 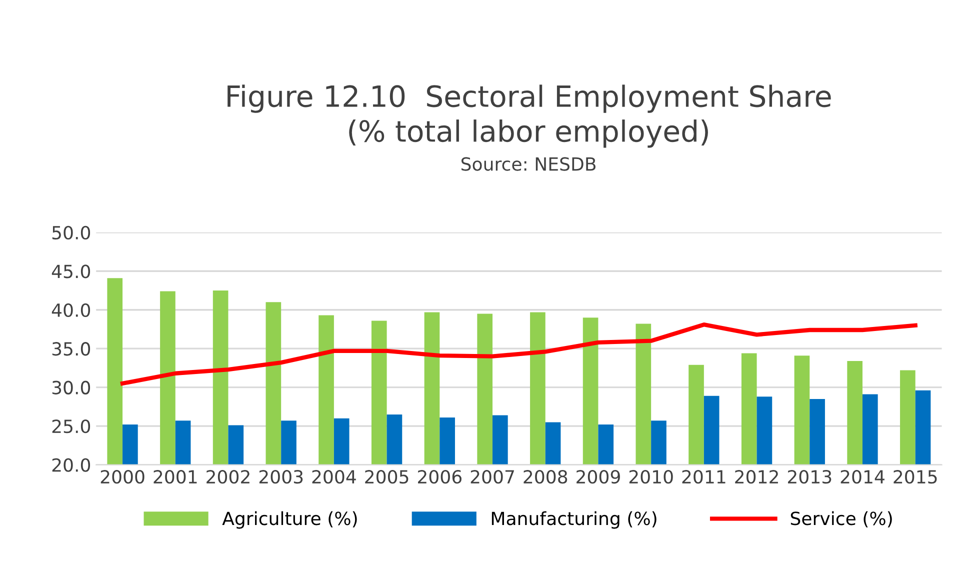 I want to click on x-tick-label: 2014, so click(x=862, y=477).